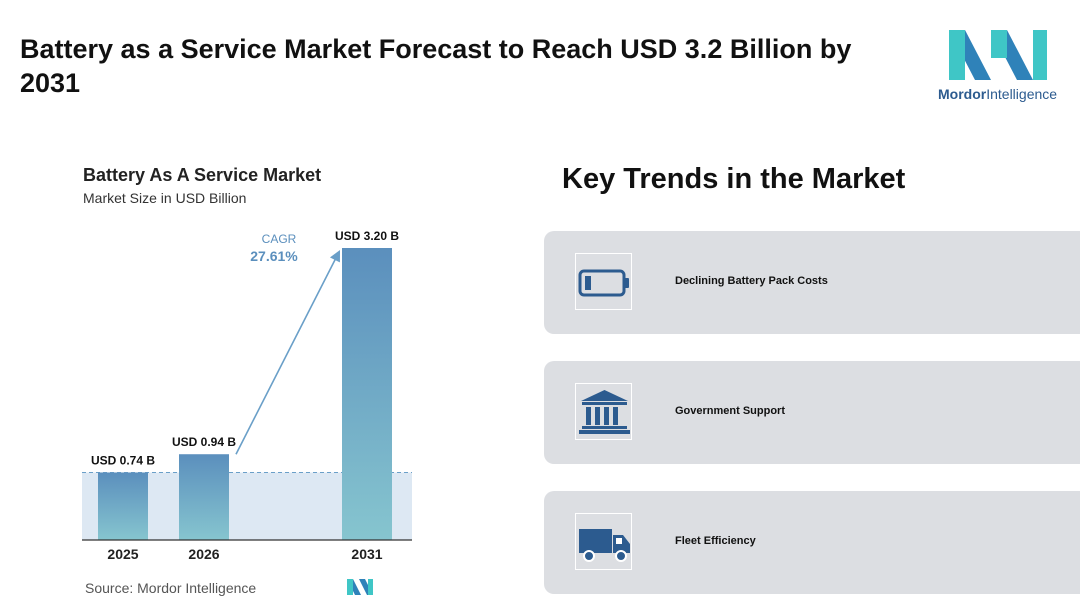 The height and width of the screenshot is (606, 1080). I want to click on logo-wordmark: MordorIntelligence, so click(997, 94).